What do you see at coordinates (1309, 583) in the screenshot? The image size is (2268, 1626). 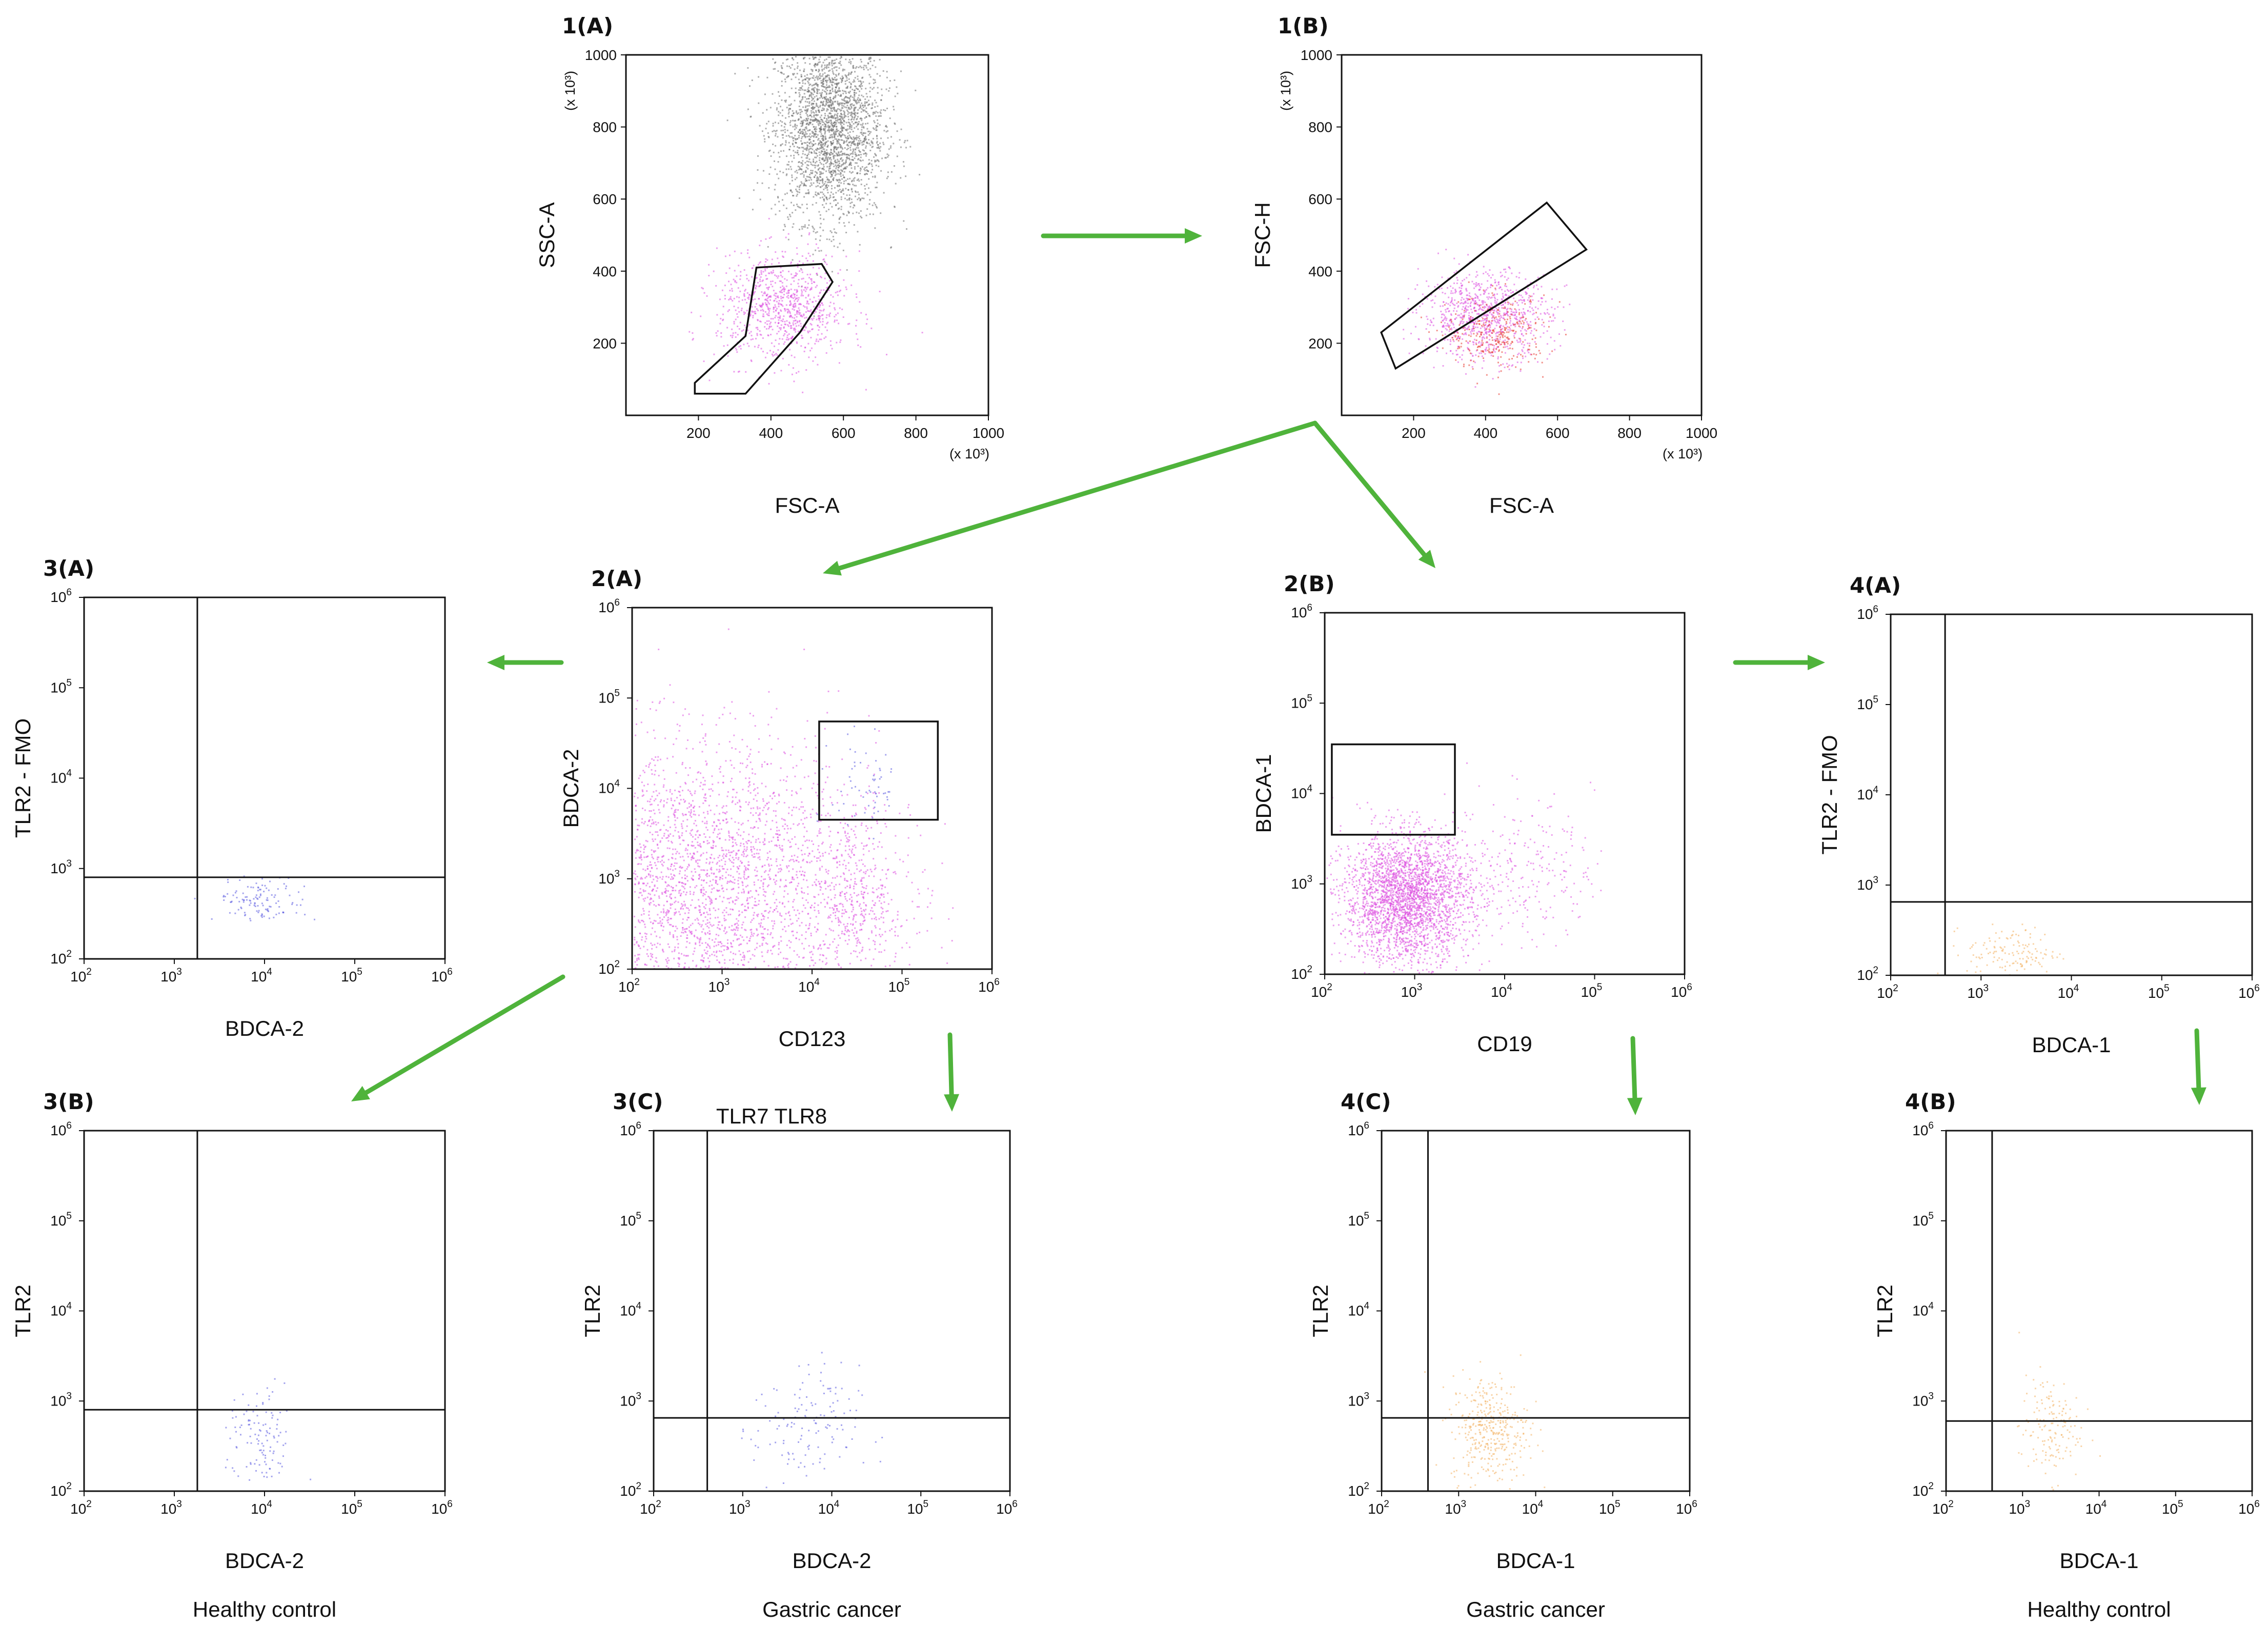 I see `panel-title: 2(B)` at bounding box center [1309, 583].